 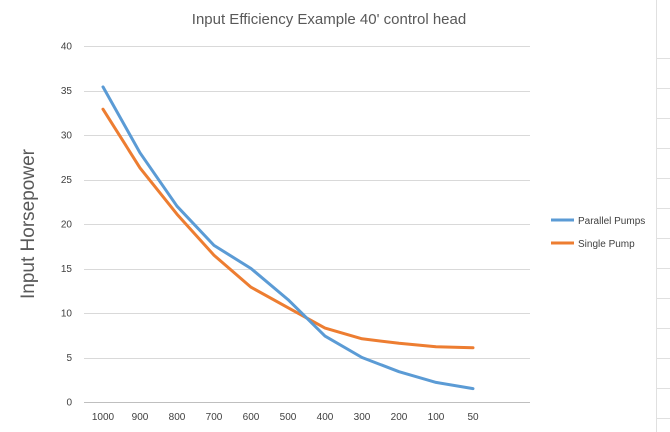 What do you see at coordinates (177, 417) in the screenshot?
I see `x-tick-label: 800` at bounding box center [177, 417].